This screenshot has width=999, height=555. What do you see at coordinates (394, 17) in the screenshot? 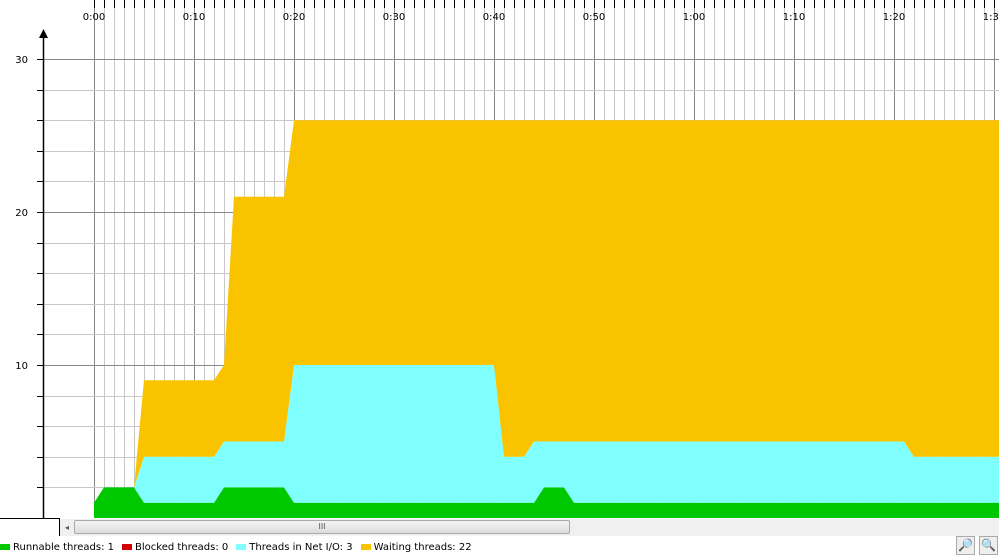
I see `x-tick-label: 0:30` at bounding box center [394, 17].